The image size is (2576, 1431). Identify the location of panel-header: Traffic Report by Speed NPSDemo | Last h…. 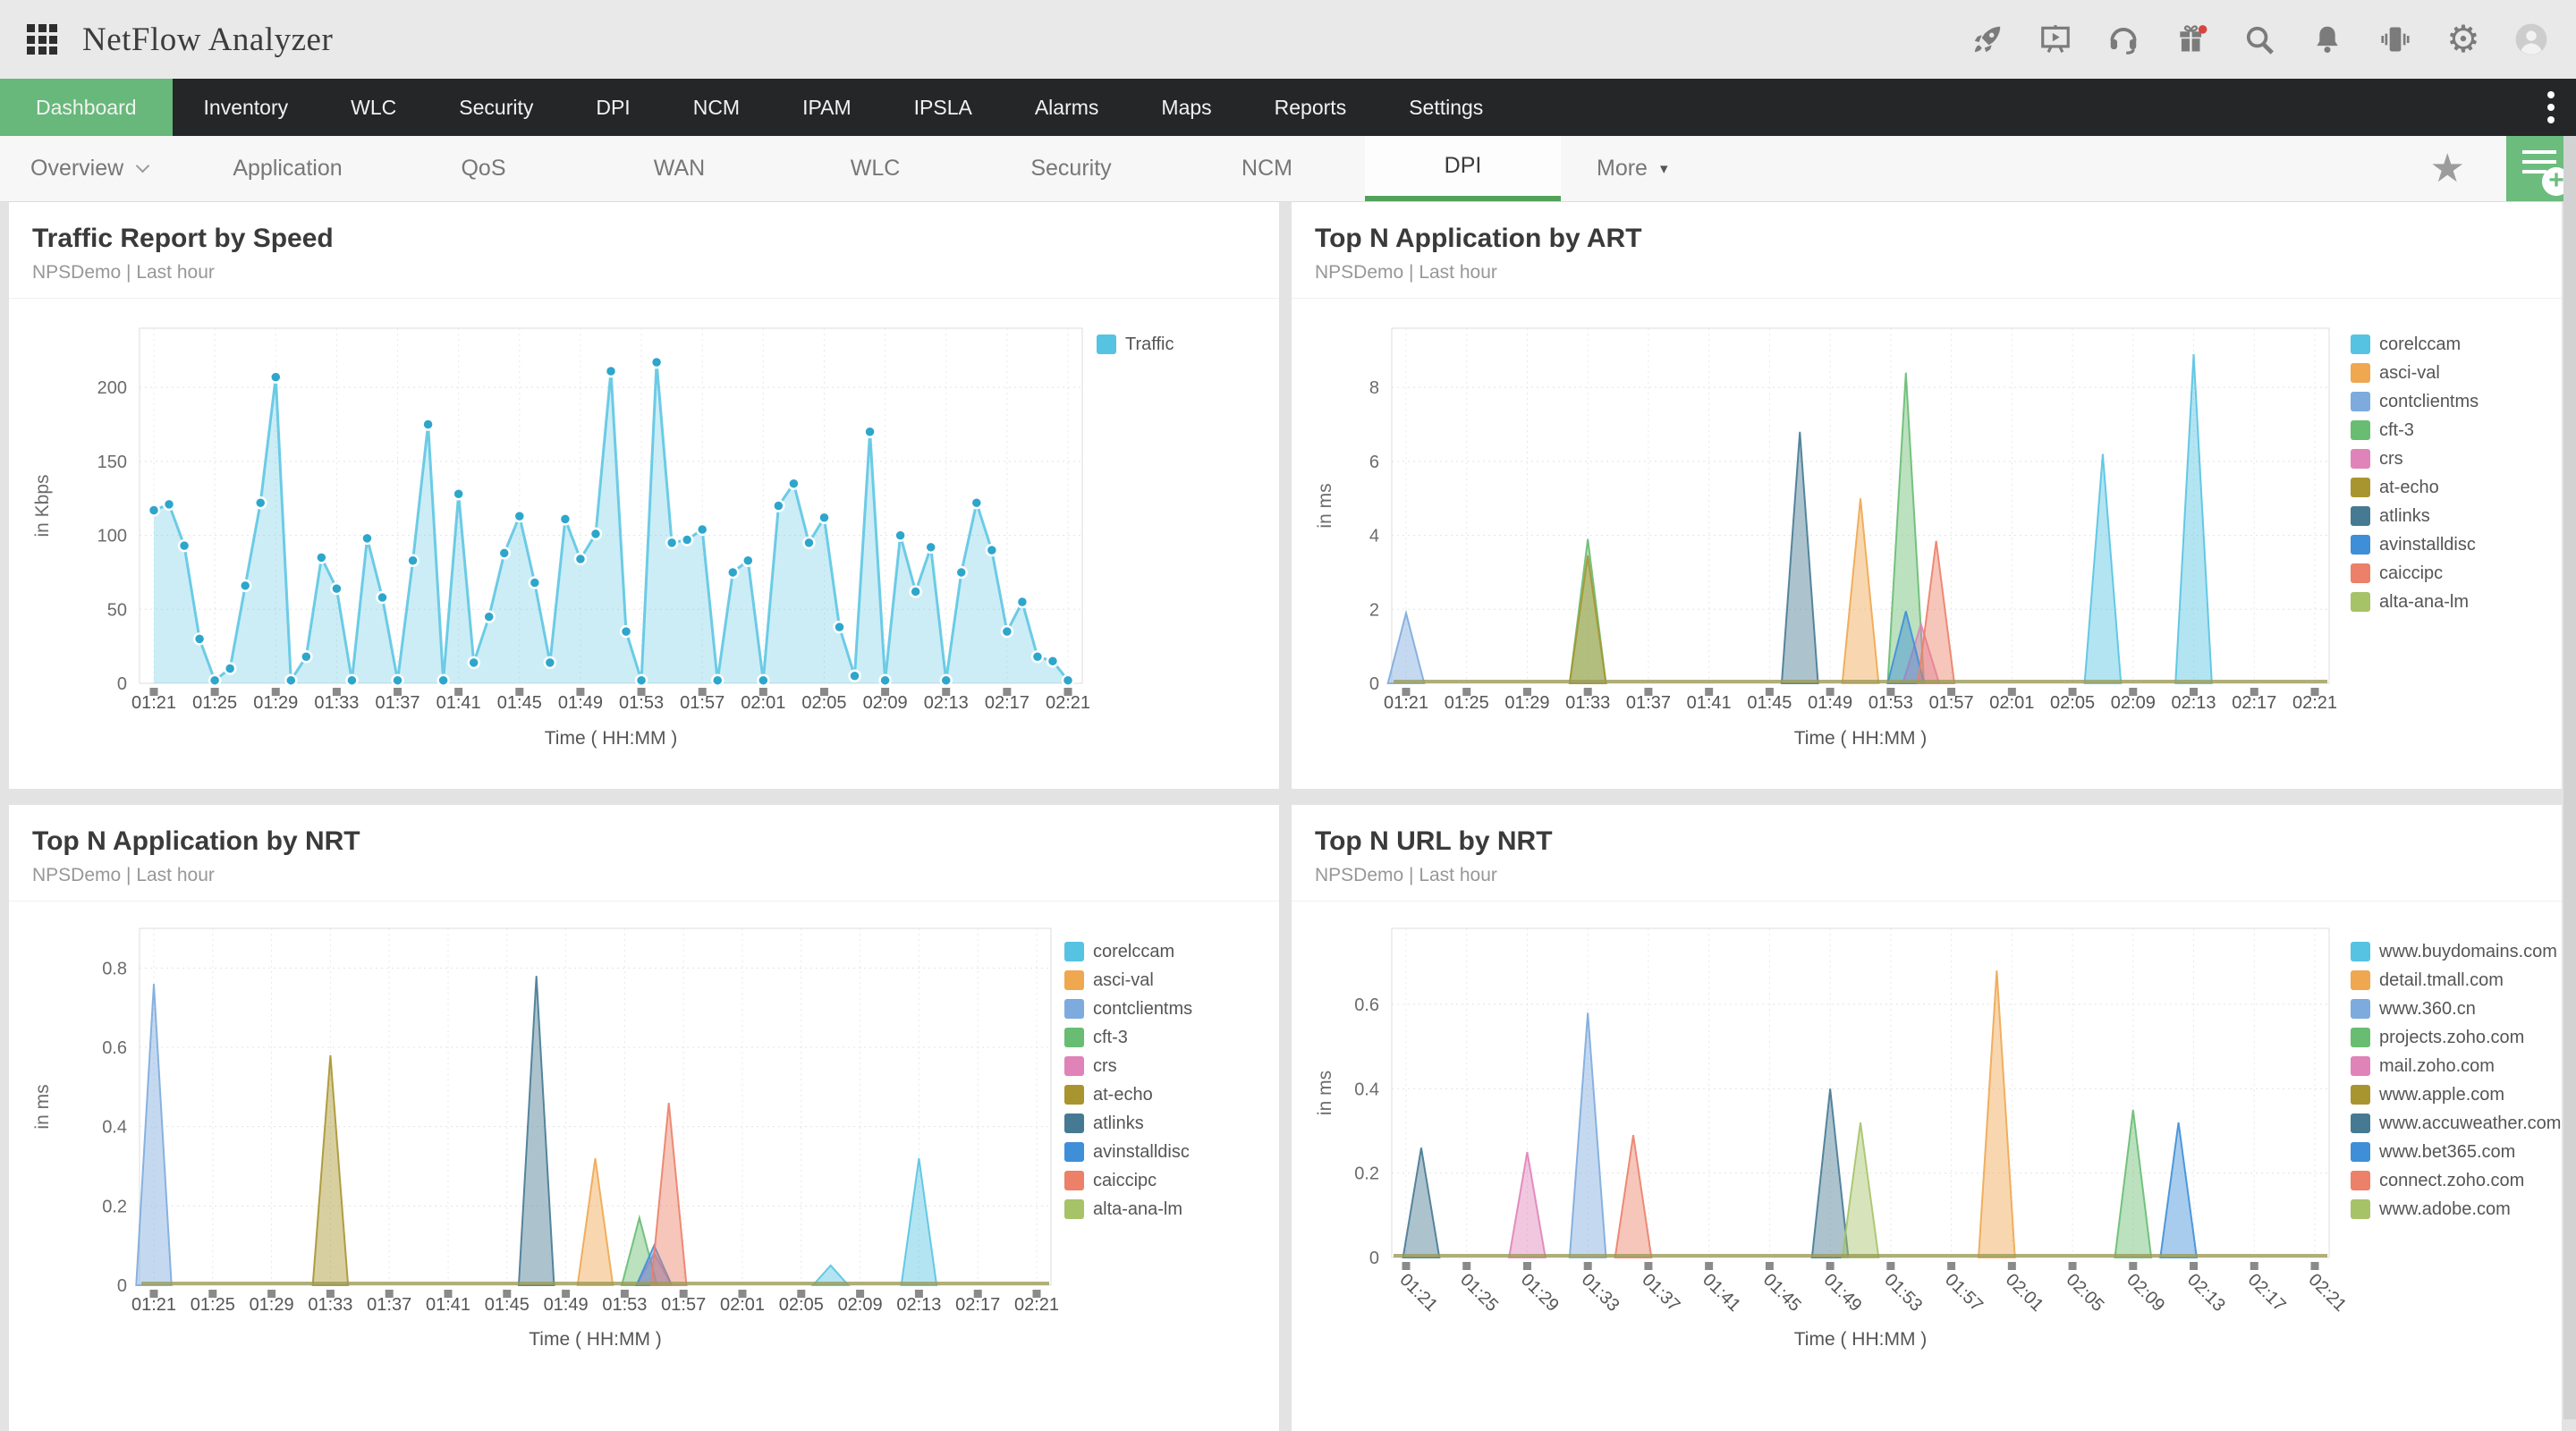
(644, 250).